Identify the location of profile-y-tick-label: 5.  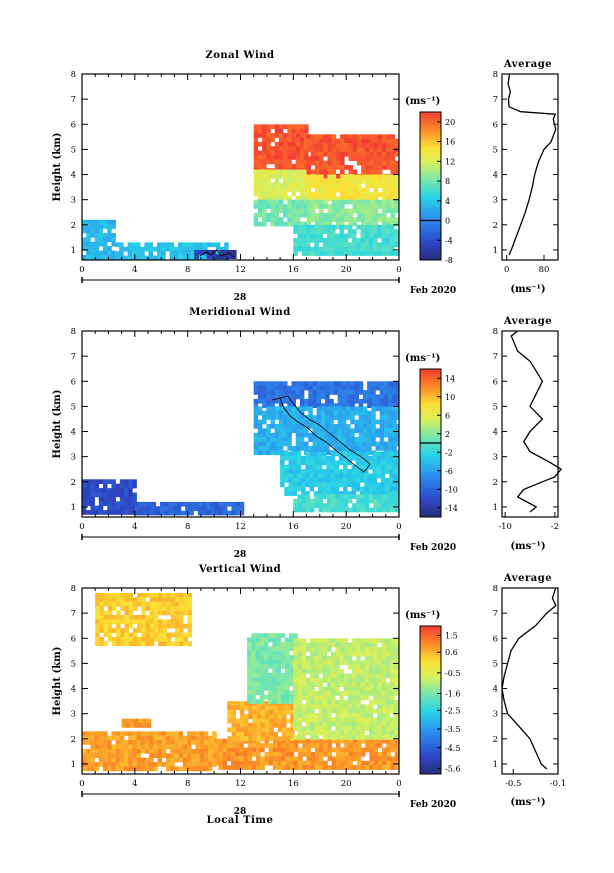
(495, 407).